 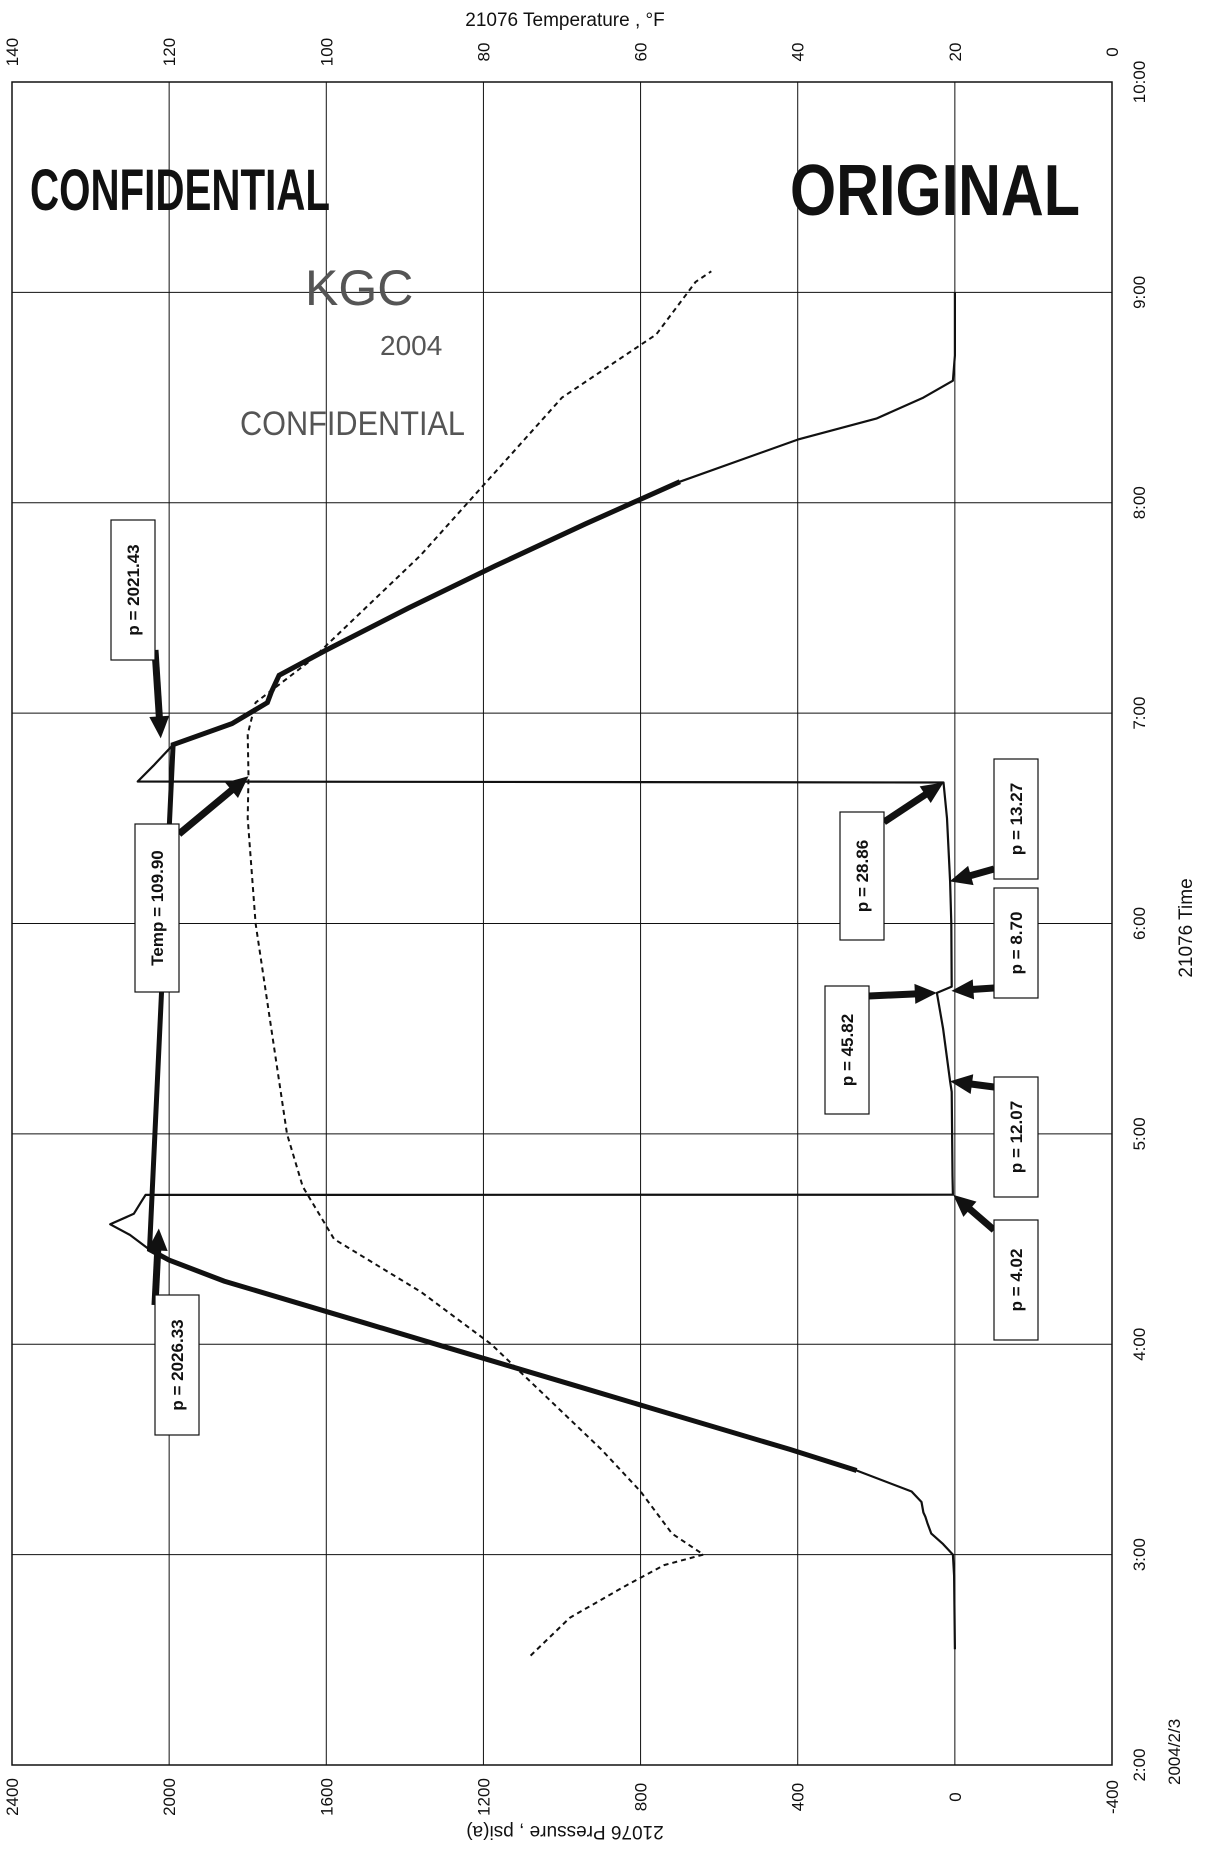 What do you see at coordinates (326, 52) in the screenshot?
I see `tick-label-temperature: 100` at bounding box center [326, 52].